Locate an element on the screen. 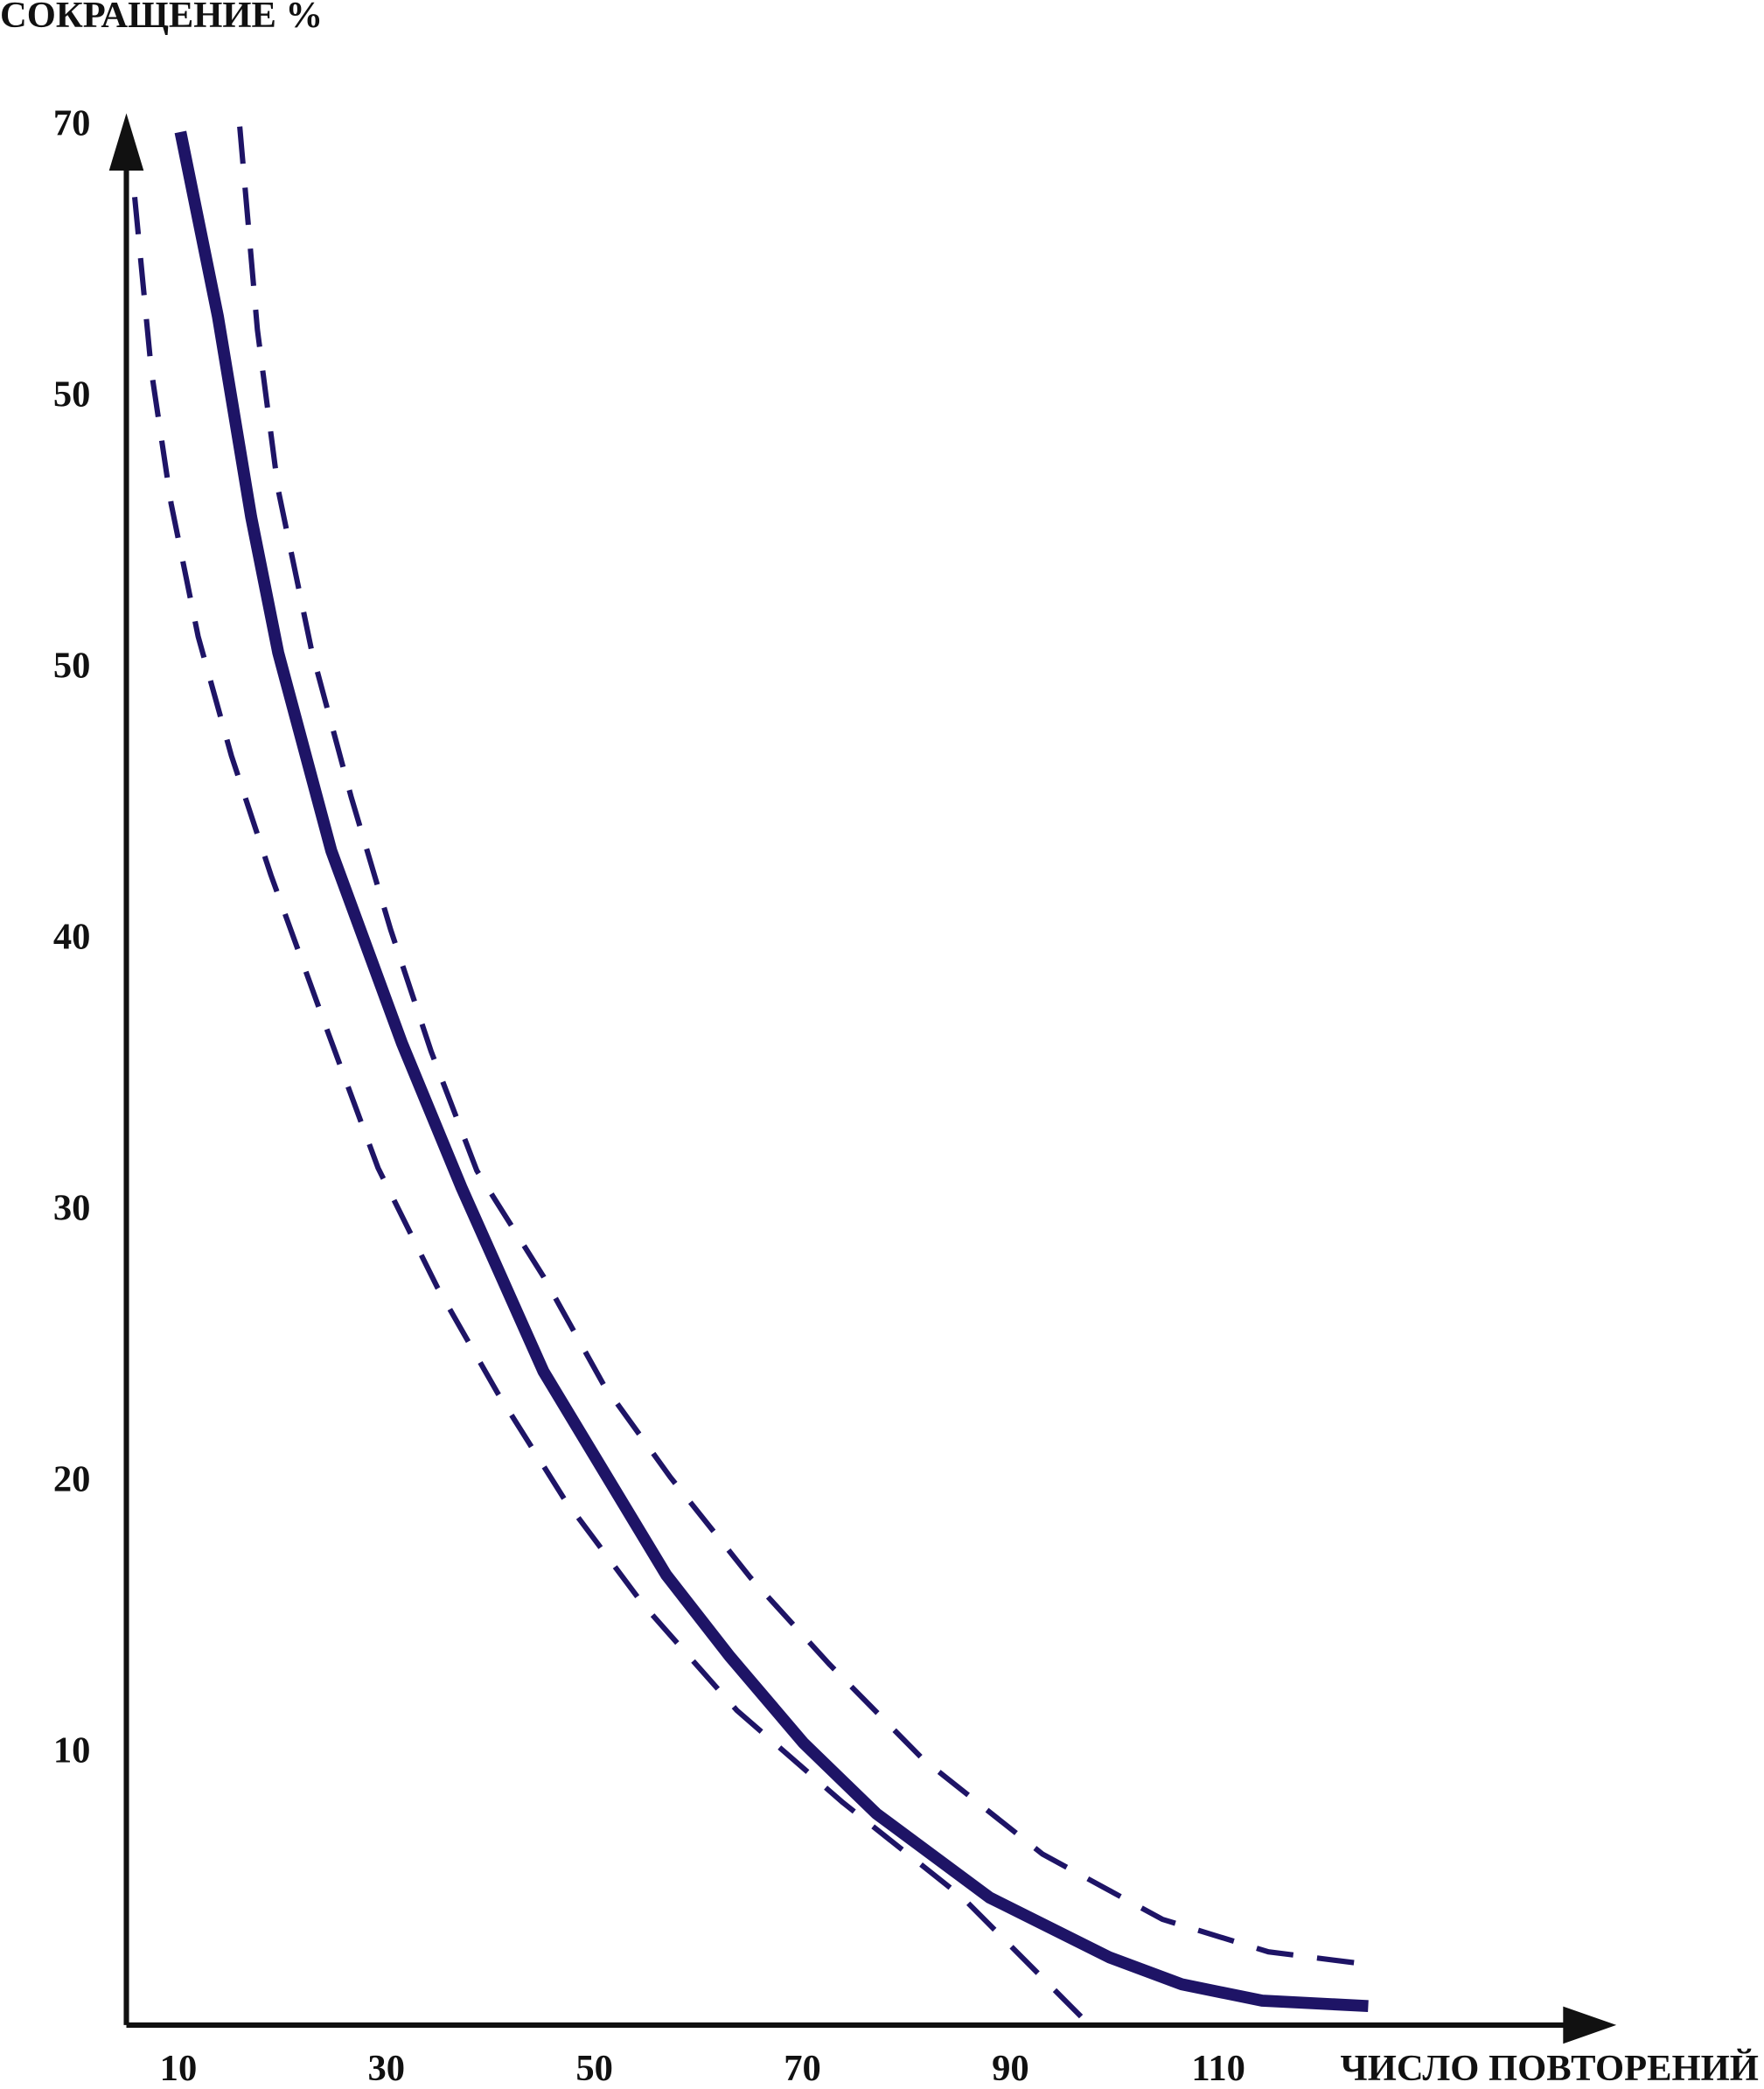  x-tick-label: 90 is located at coordinates (1010, 2068).